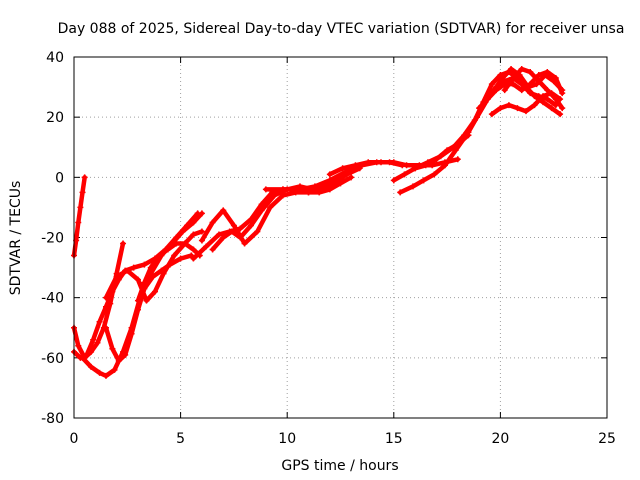 The width and height of the screenshot is (640, 480). I want to click on x-axis-label: GPS time / hours, so click(339, 466).